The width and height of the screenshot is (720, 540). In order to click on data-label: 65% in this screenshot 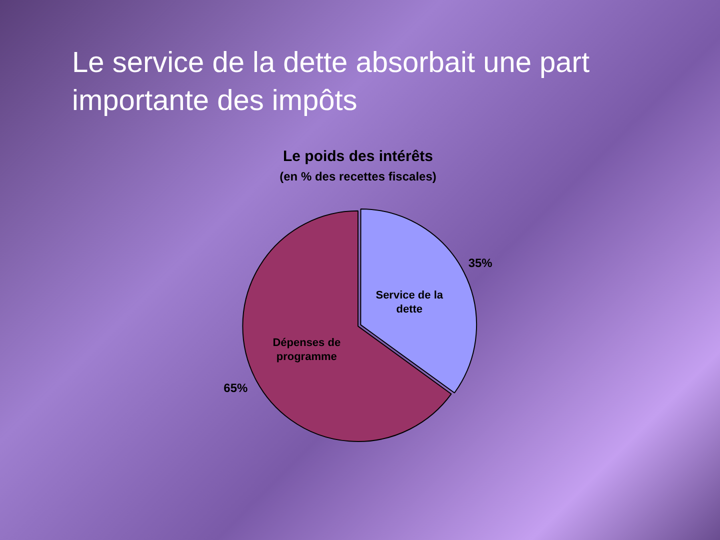, I will do `click(236, 387)`.